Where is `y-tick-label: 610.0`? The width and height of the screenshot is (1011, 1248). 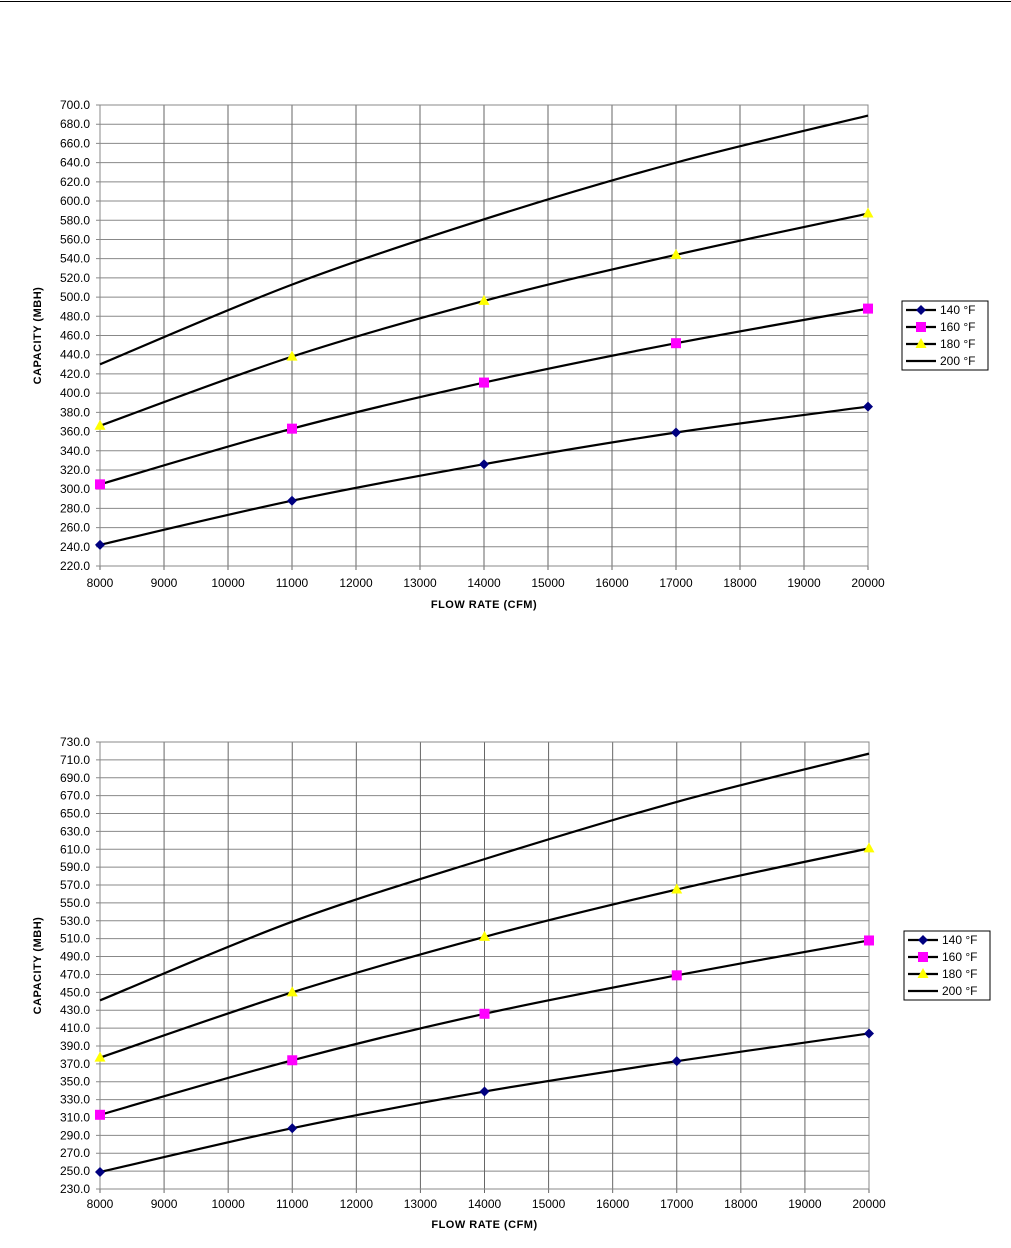
y-tick-label: 610.0 is located at coordinates (75, 849).